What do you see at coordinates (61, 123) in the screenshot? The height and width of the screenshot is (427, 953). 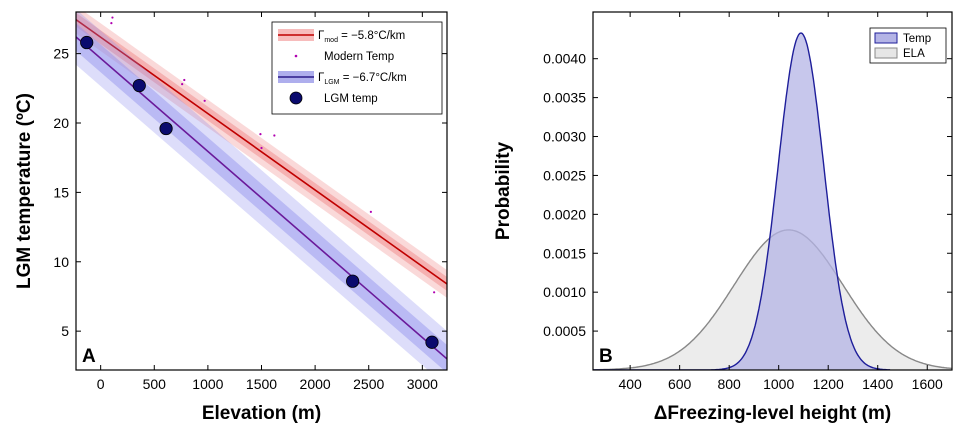 I see `y-tick-label: 20` at bounding box center [61, 123].